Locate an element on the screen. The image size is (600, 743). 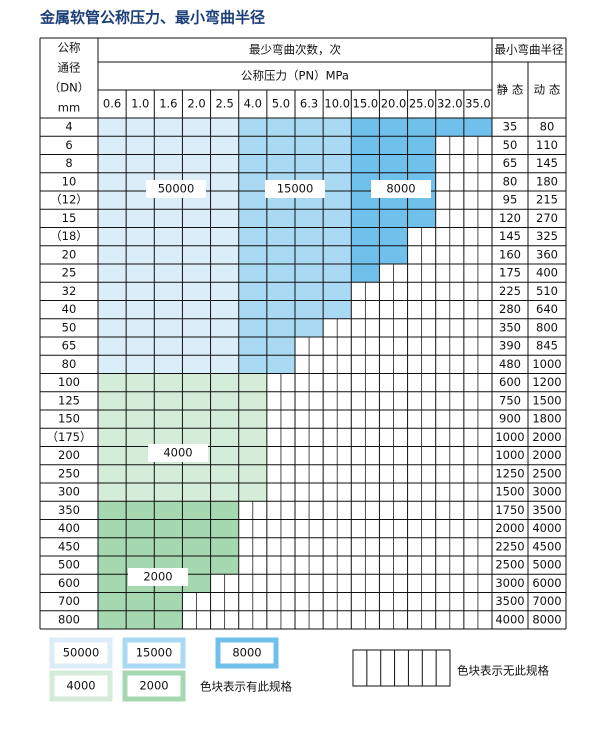
pressure-label: 1.0 is located at coordinates (140, 104).